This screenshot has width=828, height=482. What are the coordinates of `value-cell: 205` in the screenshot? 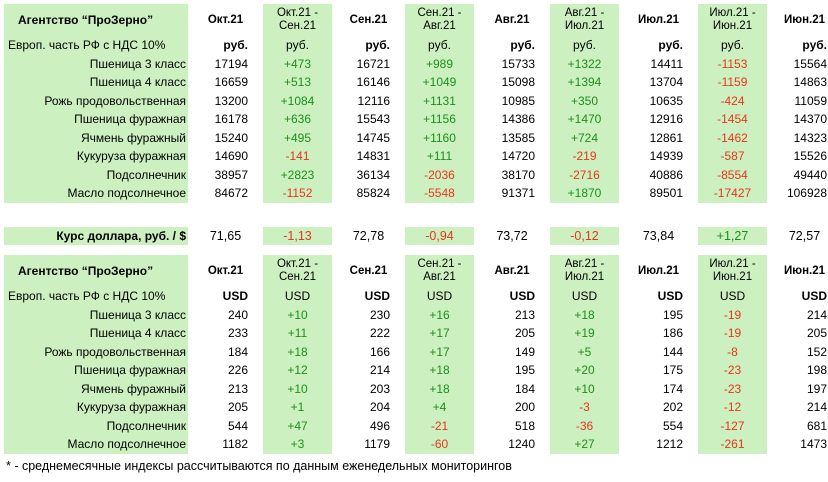 It's located at (816, 333).